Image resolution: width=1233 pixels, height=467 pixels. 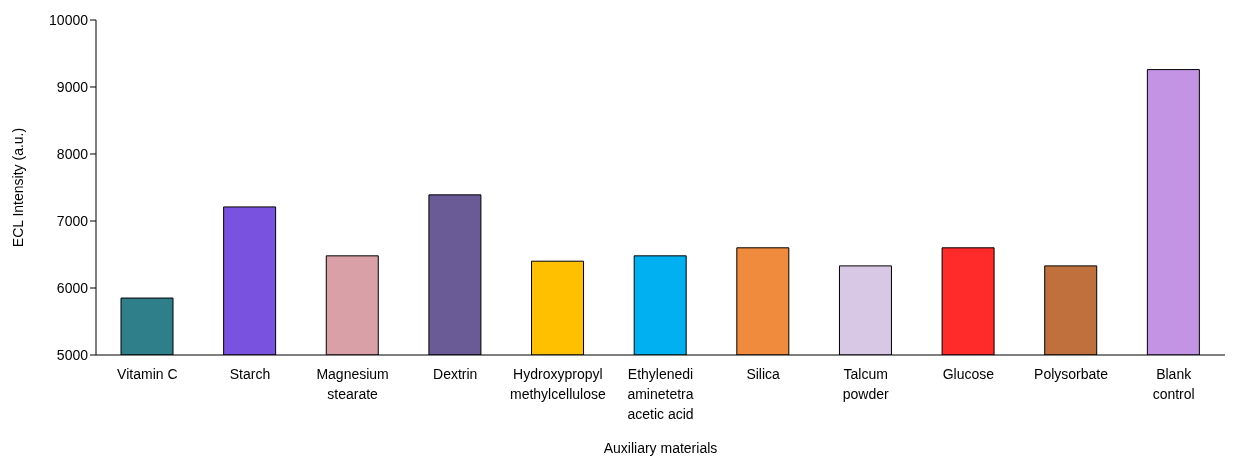 I want to click on y-tick-label: 6000, so click(x=72, y=287).